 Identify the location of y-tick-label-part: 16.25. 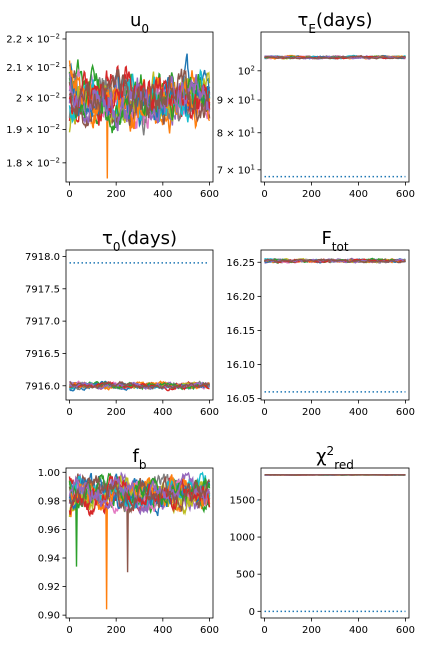
(240, 263).